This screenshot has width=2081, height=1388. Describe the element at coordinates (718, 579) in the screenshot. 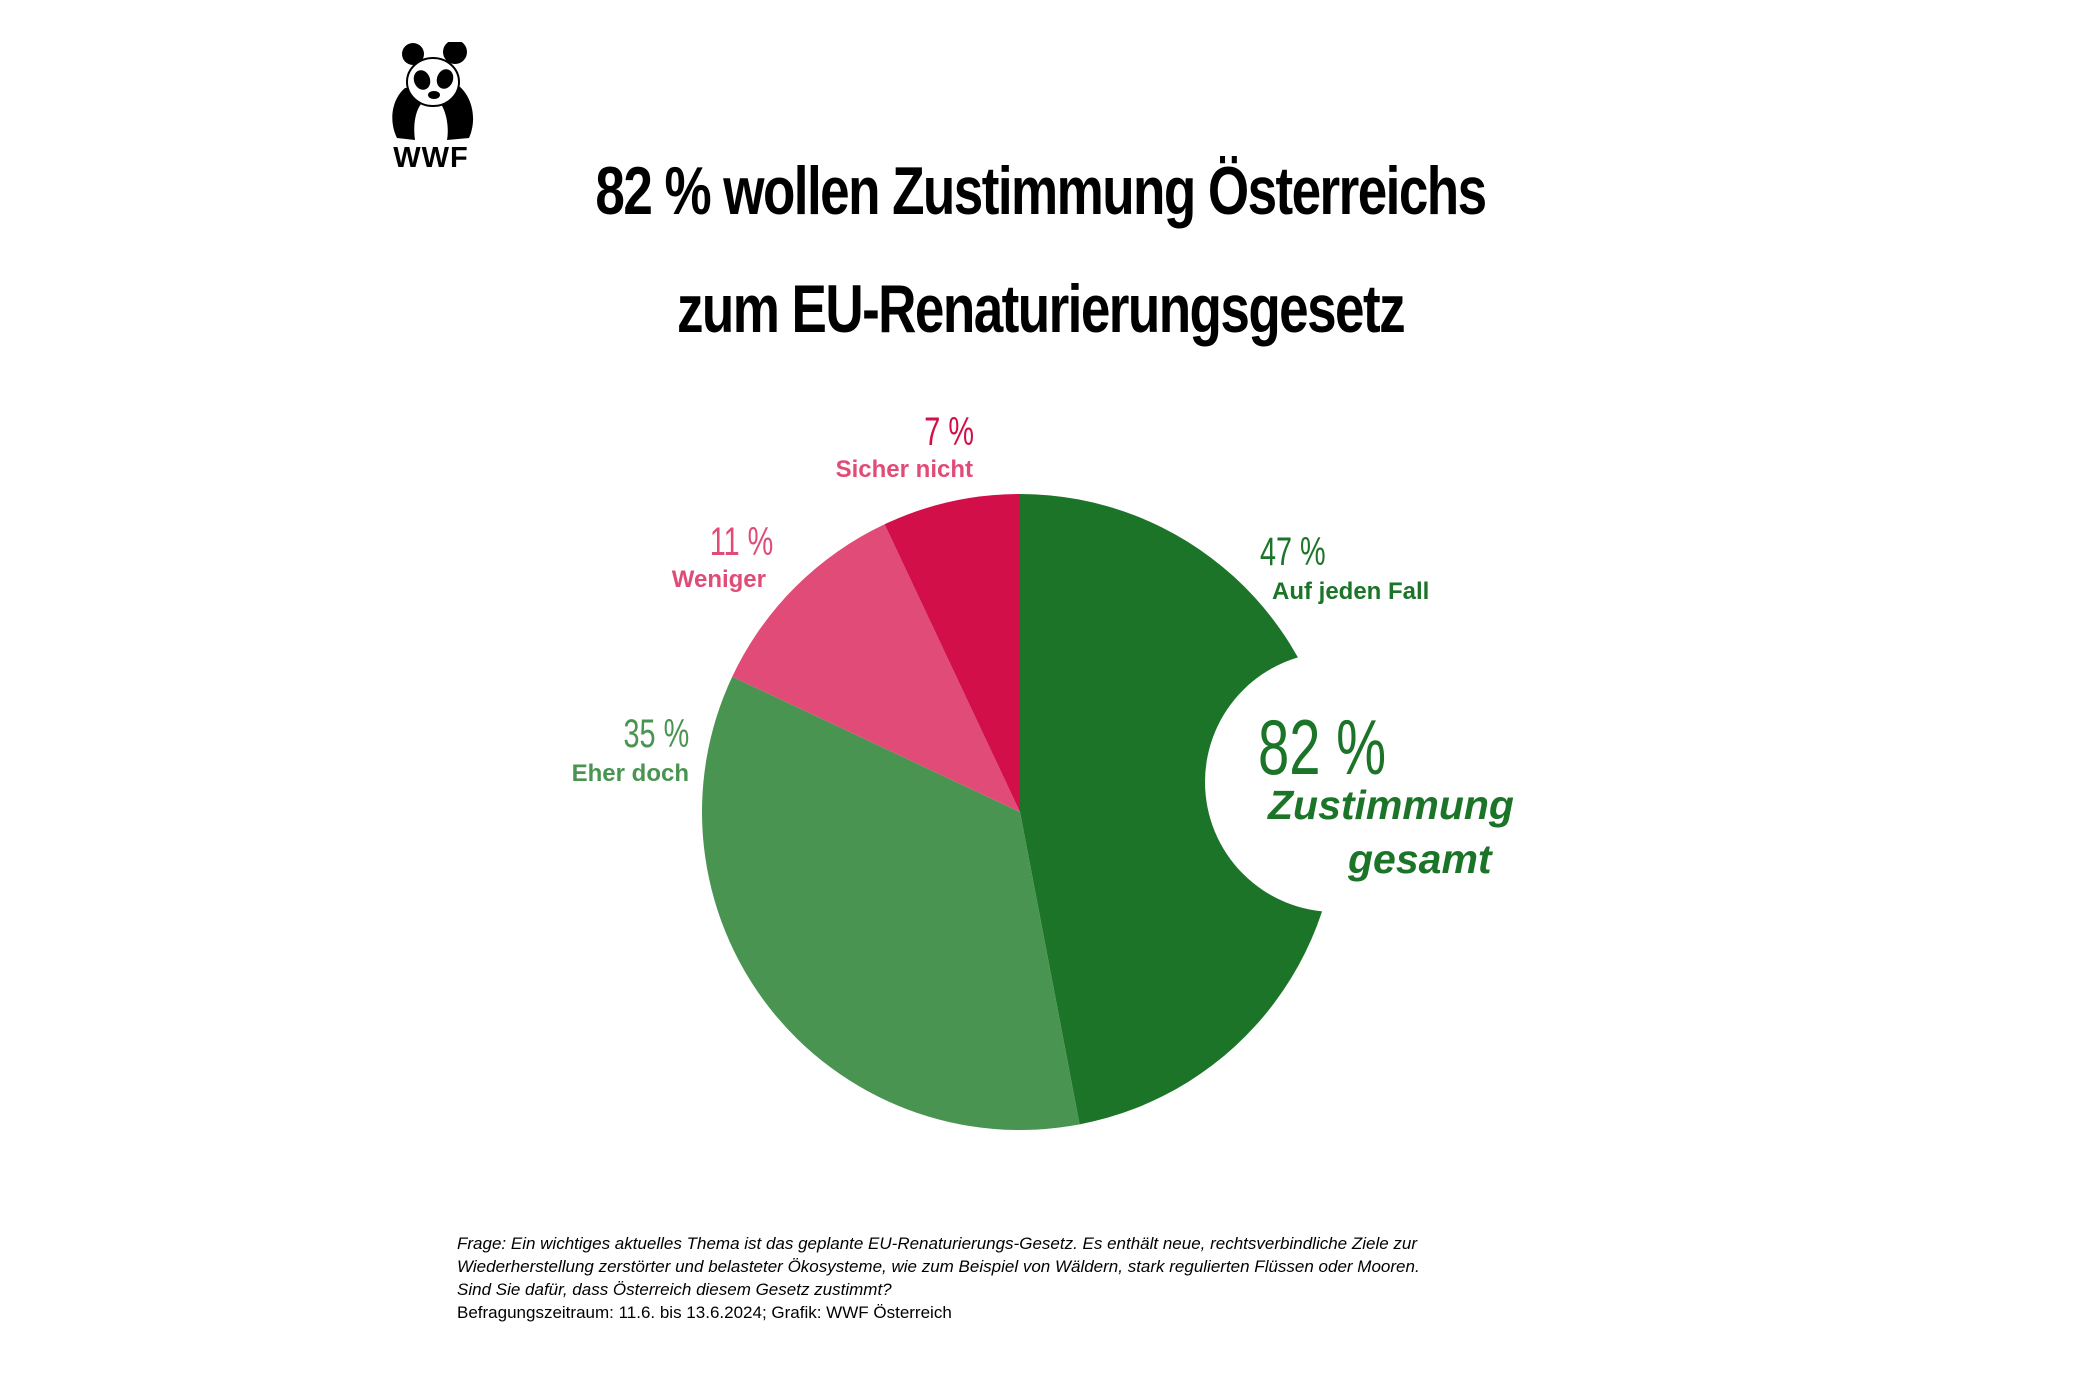

I see `slice-label-weniger: Weniger` at that location.